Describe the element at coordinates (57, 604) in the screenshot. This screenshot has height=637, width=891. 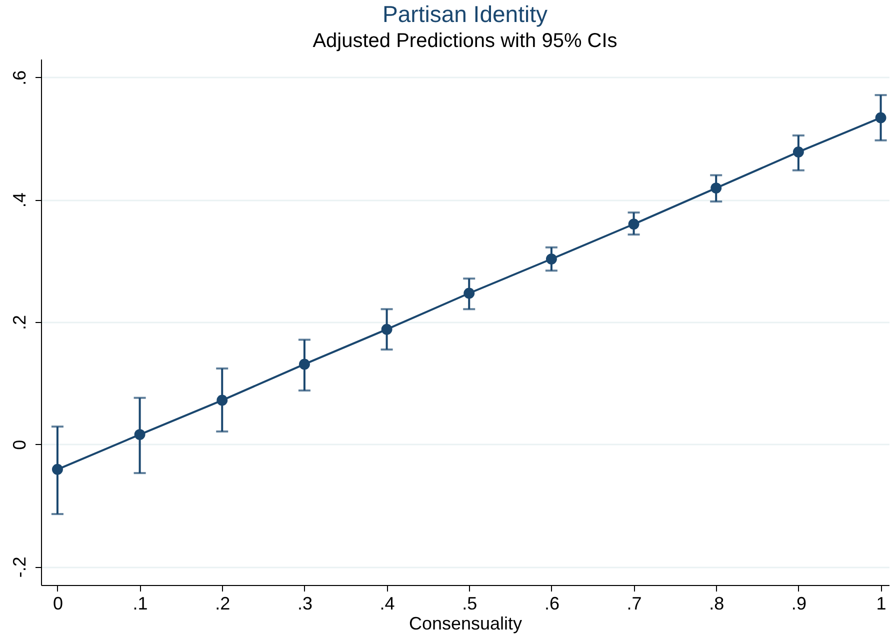
I see `x-tick-label: 0` at that location.